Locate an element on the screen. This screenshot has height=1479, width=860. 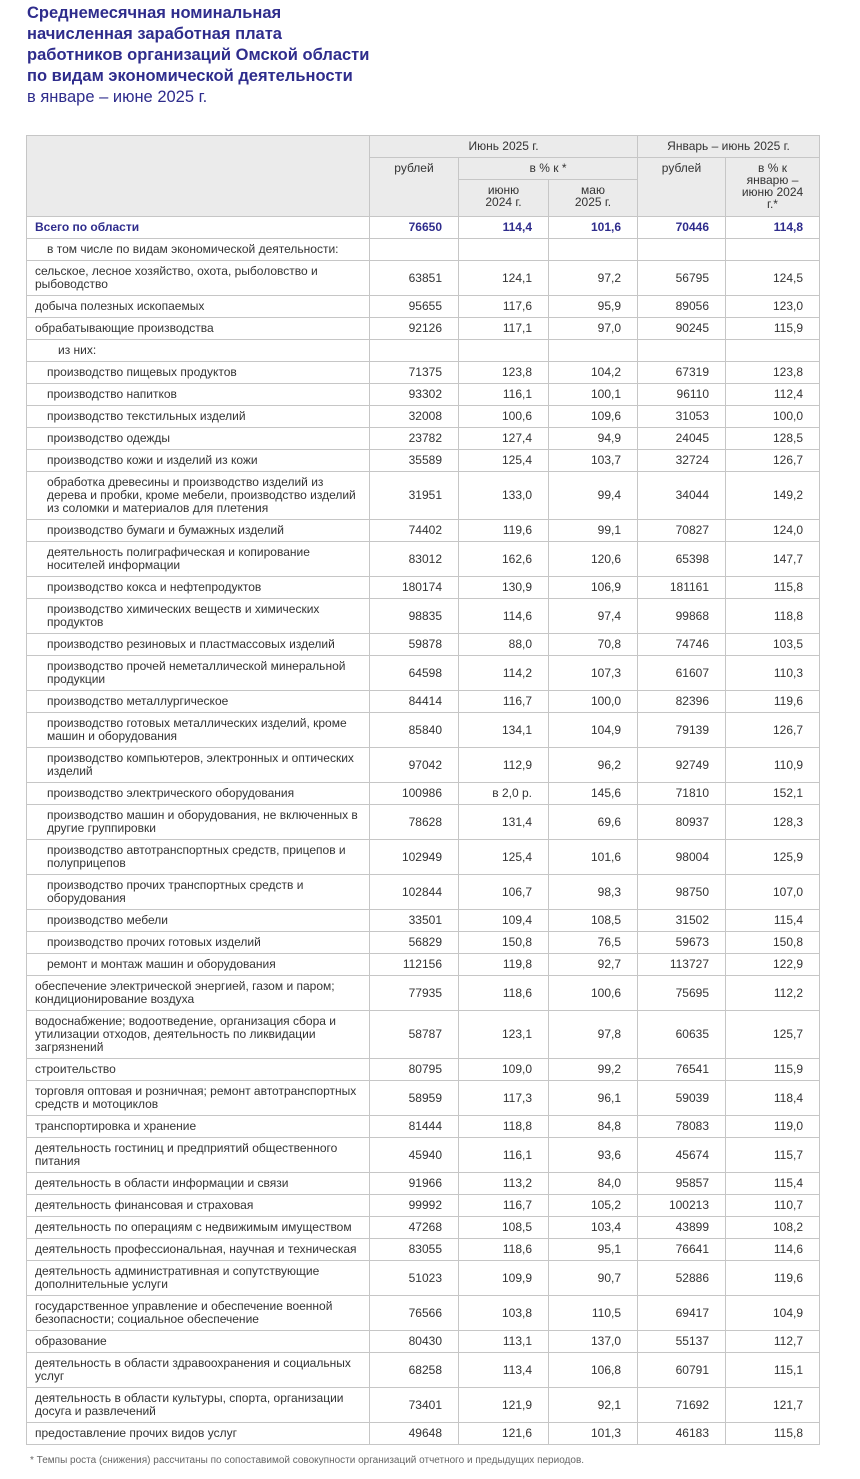
cell-rub-jan-june: 82396 is located at coordinates (681, 701).